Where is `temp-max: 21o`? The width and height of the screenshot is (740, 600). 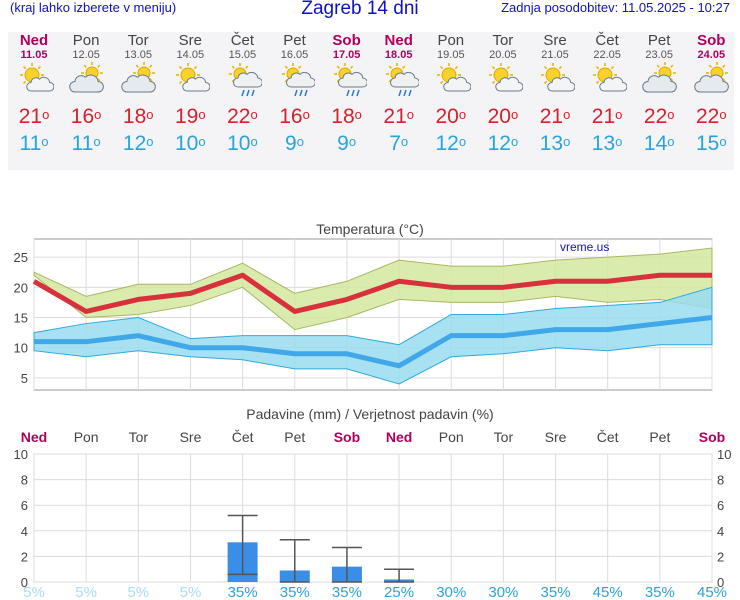 temp-max: 21o is located at coordinates (607, 116).